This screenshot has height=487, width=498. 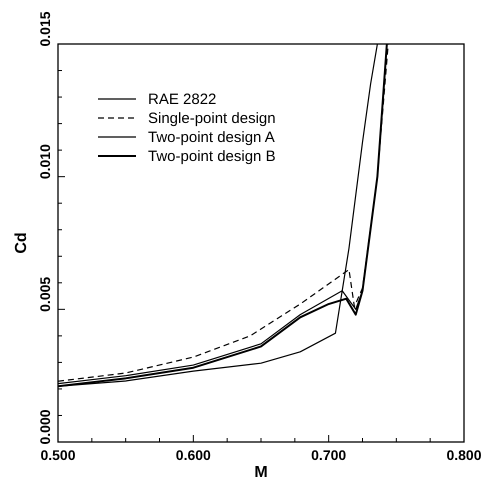 What do you see at coordinates (45, 162) in the screenshot?
I see `y-tick-label: 0.010` at bounding box center [45, 162].